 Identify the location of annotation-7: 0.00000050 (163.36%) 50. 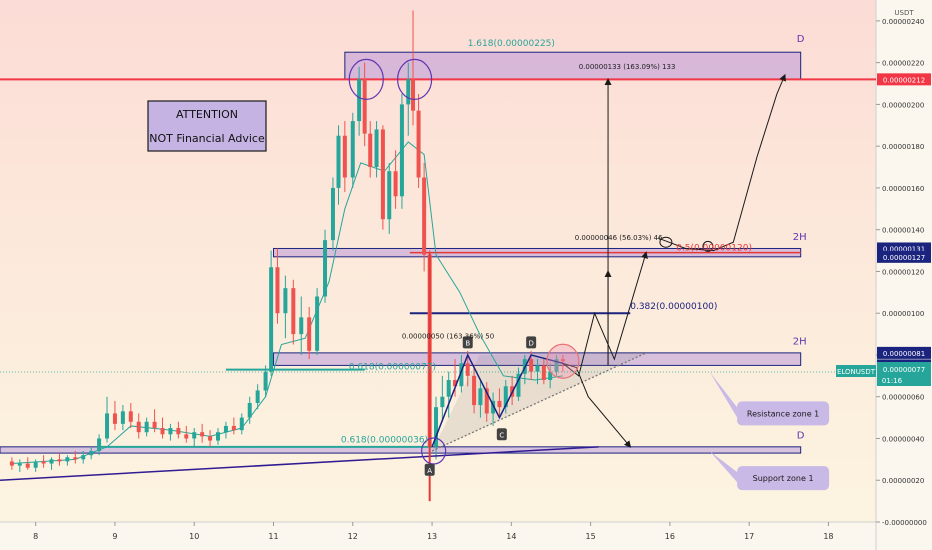
(448, 336).